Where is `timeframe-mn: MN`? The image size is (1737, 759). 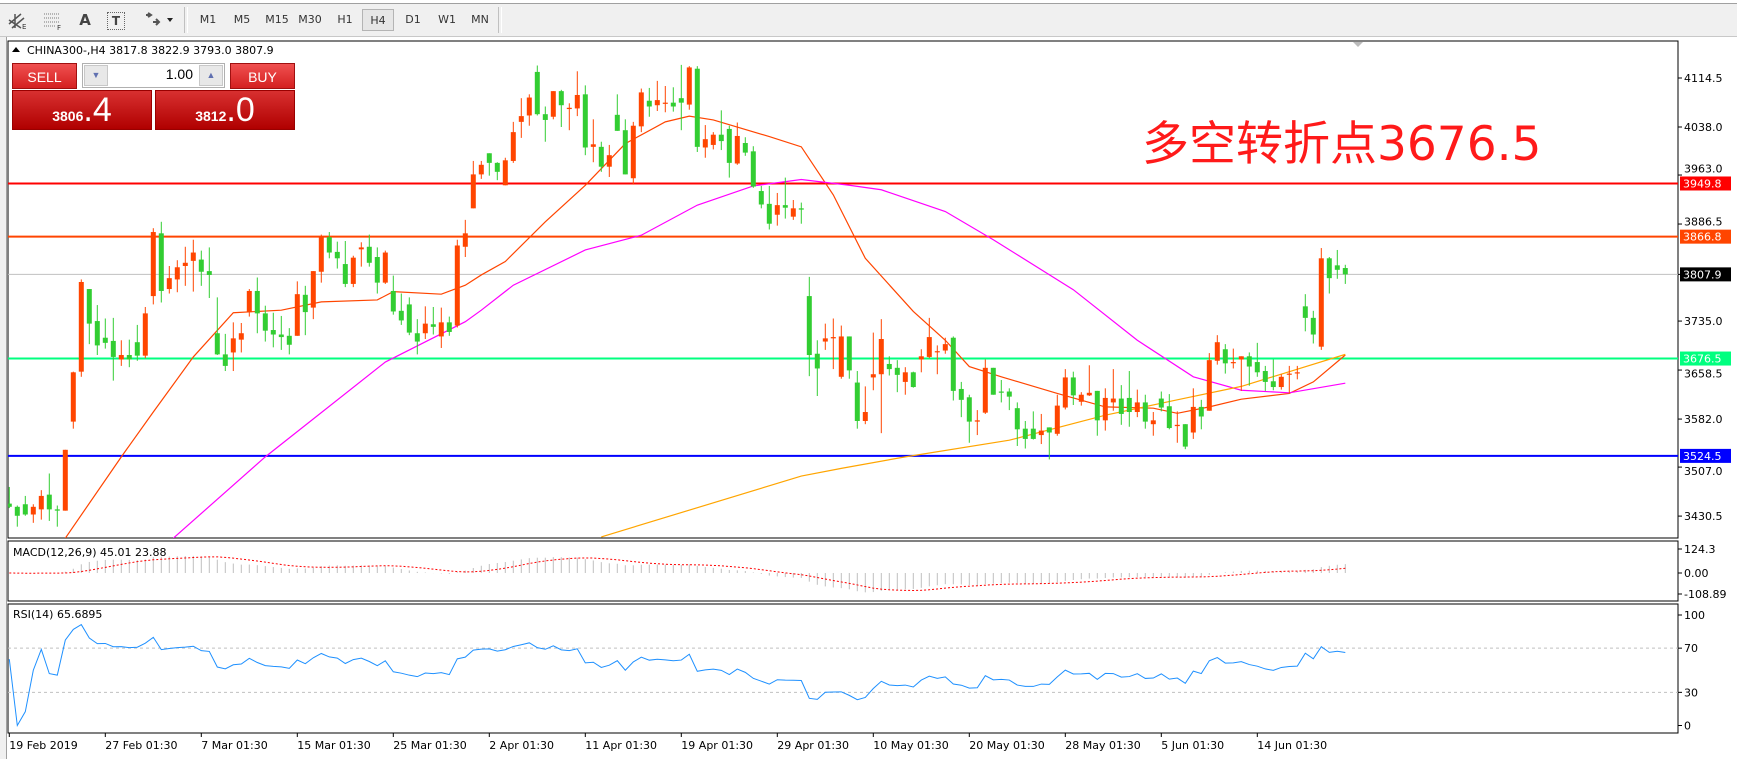
timeframe-mn: MN is located at coordinates (480, 19).